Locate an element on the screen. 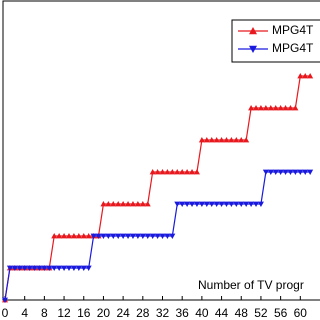 Image resolution: width=320 pixels, height=320 pixels. x-tick-label: 44 is located at coordinates (222, 313).